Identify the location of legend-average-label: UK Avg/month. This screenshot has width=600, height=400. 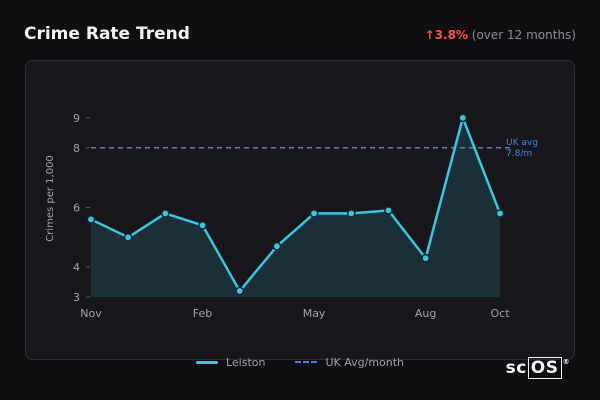
(365, 362).